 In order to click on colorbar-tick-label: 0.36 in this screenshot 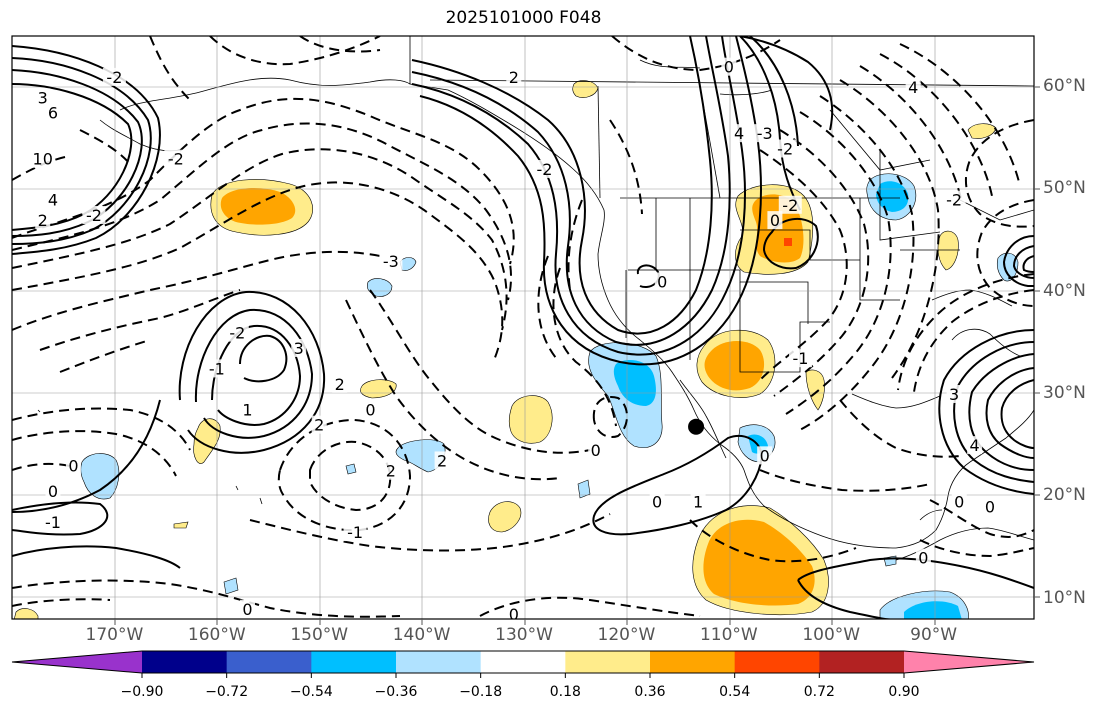, I will do `click(650, 692)`.